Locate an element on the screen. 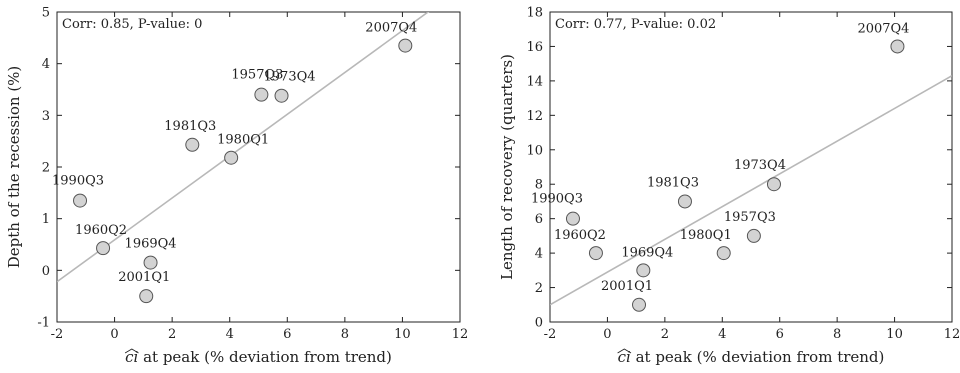 The image size is (960, 373). y-tick-label: -1 is located at coordinates (43, 323).